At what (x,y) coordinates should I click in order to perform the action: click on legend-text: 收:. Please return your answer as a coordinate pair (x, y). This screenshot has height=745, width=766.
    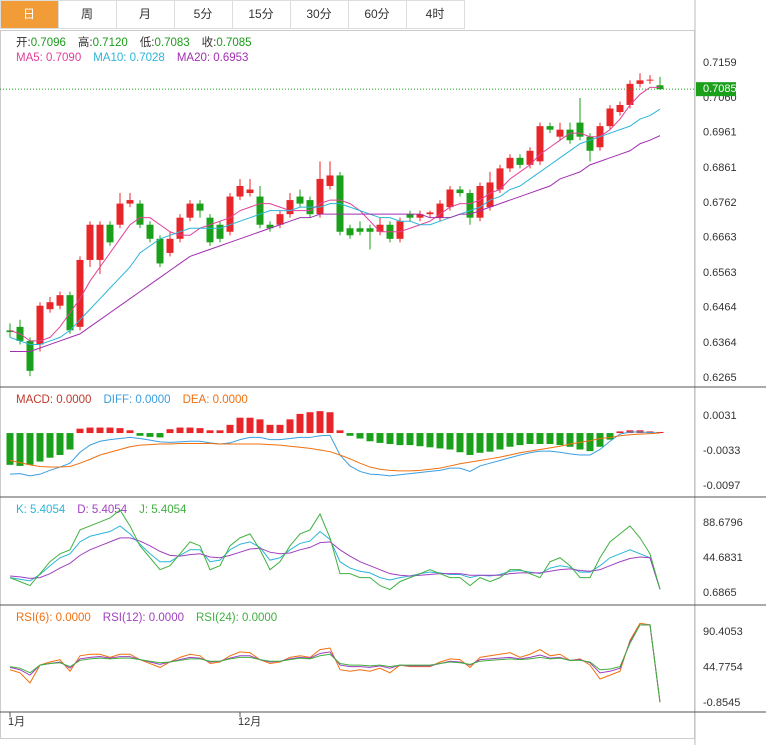
    Looking at the image, I should click on (209, 42).